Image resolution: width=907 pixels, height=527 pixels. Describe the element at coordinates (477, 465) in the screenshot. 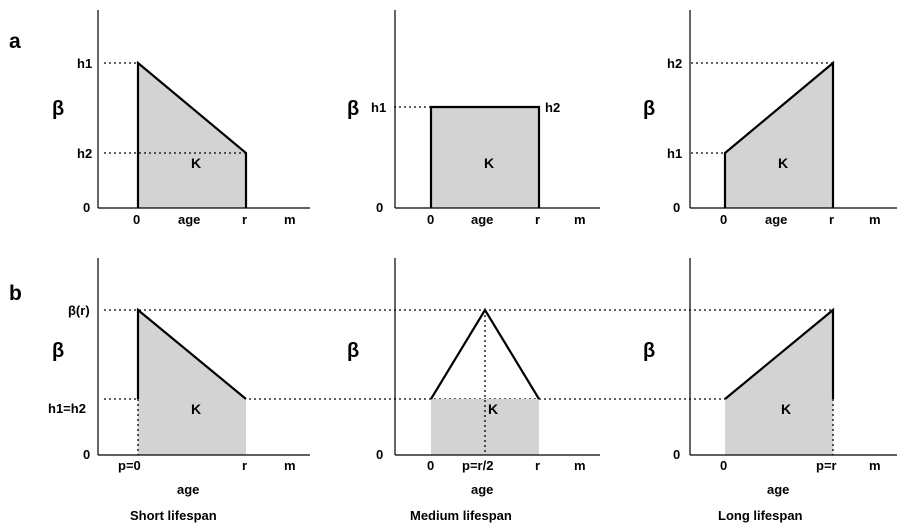

I see `x-tick-peak: p=r/2` at that location.